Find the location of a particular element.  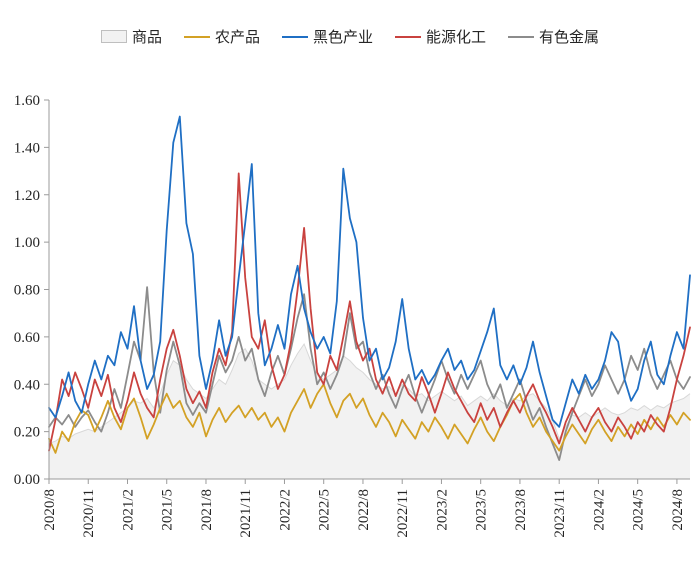

x-axis-tick-label: 2023/5 is located at coordinates (482, 510).